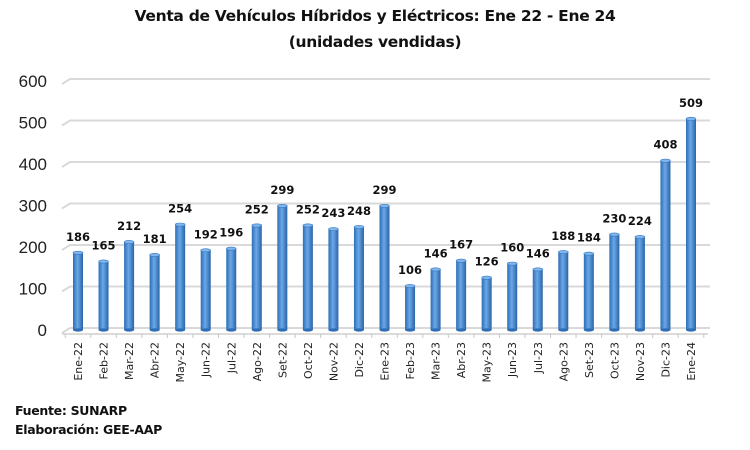  What do you see at coordinates (614, 360) in the screenshot?
I see `x-tick-label: Oct-23` at bounding box center [614, 360].